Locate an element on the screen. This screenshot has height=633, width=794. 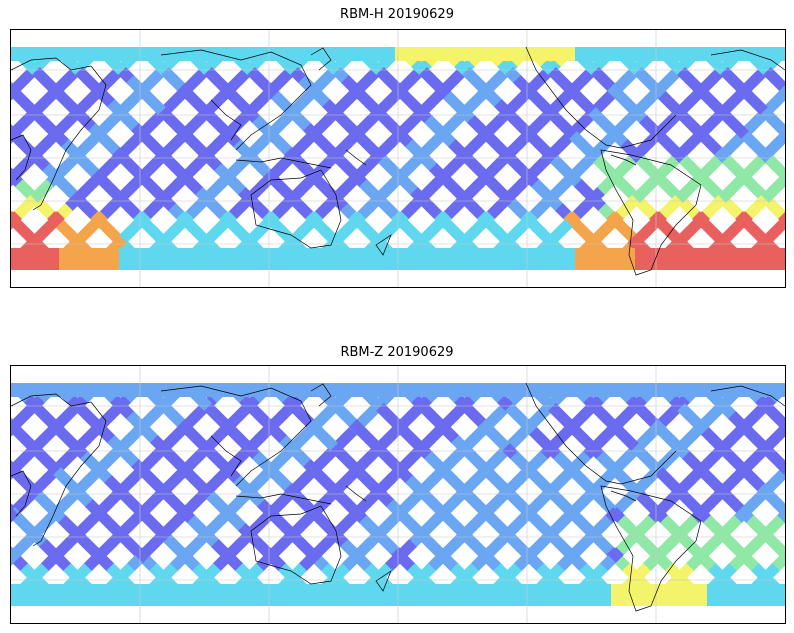
panel-title-rbm-z: RBM-Z 20190629 is located at coordinates (397, 352).